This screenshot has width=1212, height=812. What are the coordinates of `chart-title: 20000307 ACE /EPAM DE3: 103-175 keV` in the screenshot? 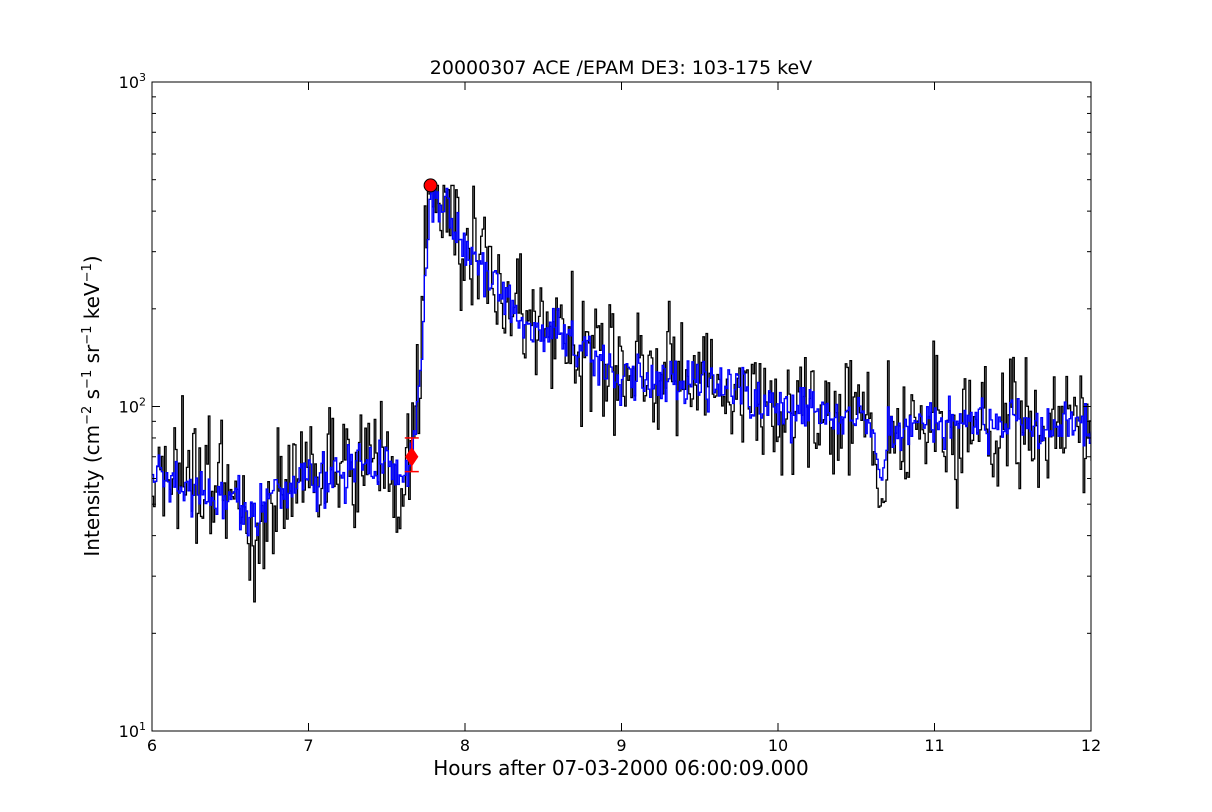 It's located at (621, 68).